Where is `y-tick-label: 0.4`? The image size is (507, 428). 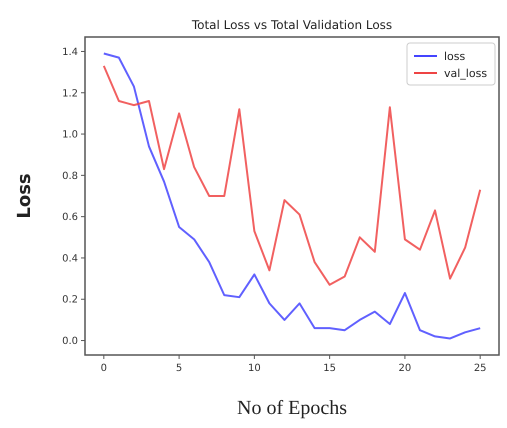 y-tick-label: 0.4 is located at coordinates (70, 258).